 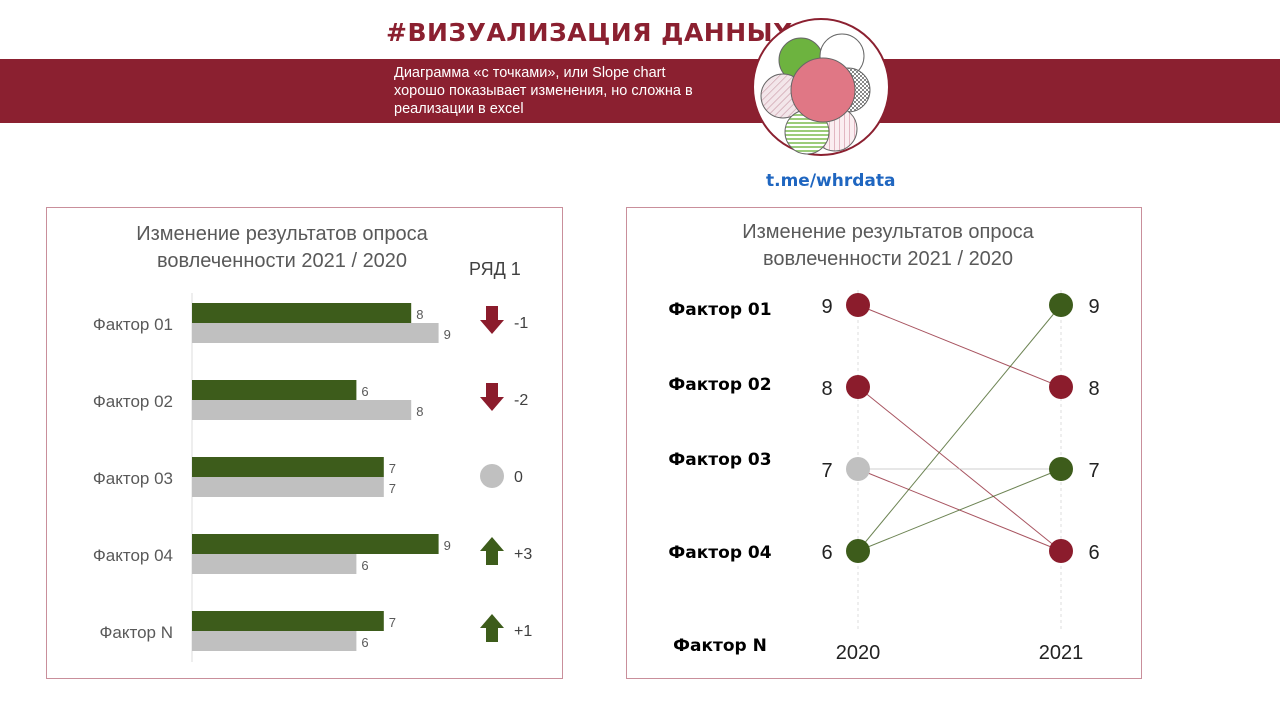 I want to click on point-label-2021: 8, so click(x=1093, y=389).